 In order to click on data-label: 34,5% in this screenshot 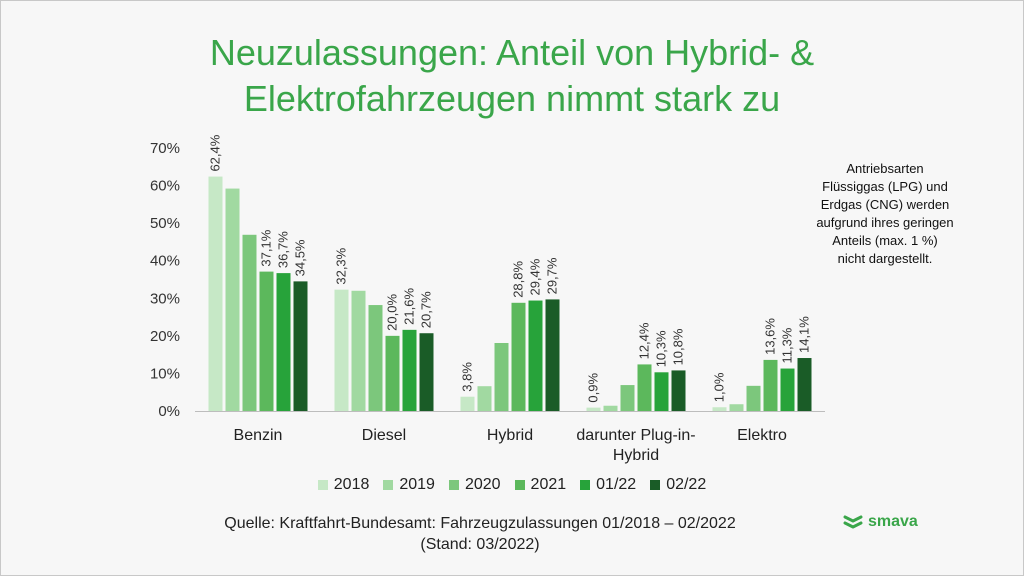, I will do `click(300, 257)`.